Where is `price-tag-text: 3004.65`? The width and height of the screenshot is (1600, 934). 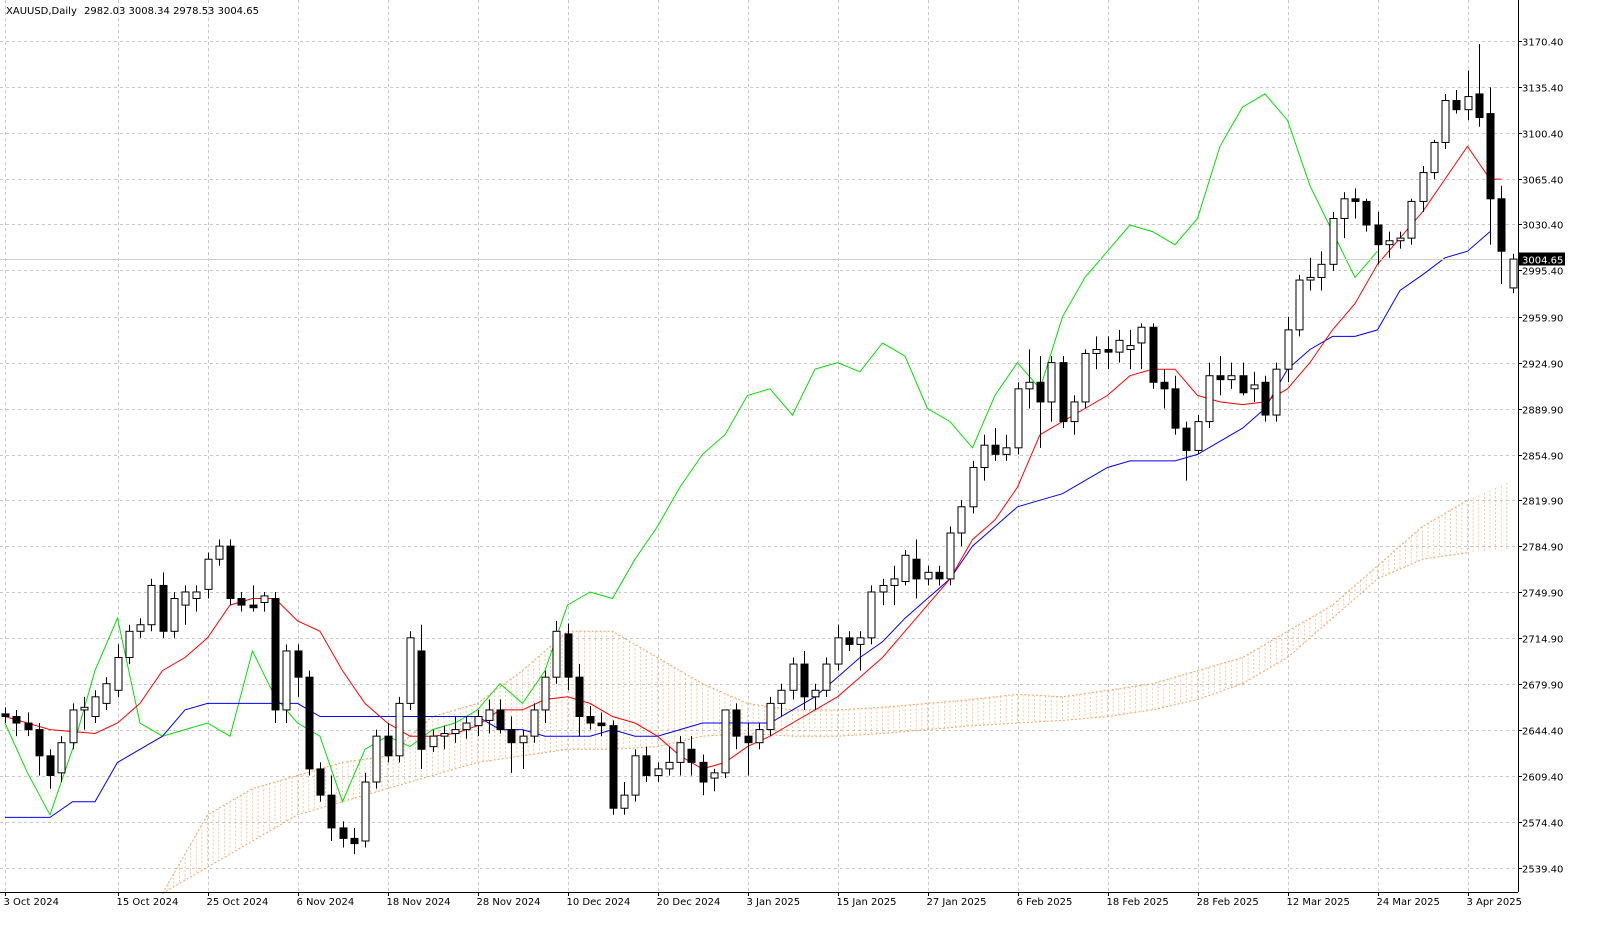 price-tag-text: 3004.65 is located at coordinates (1542, 261).